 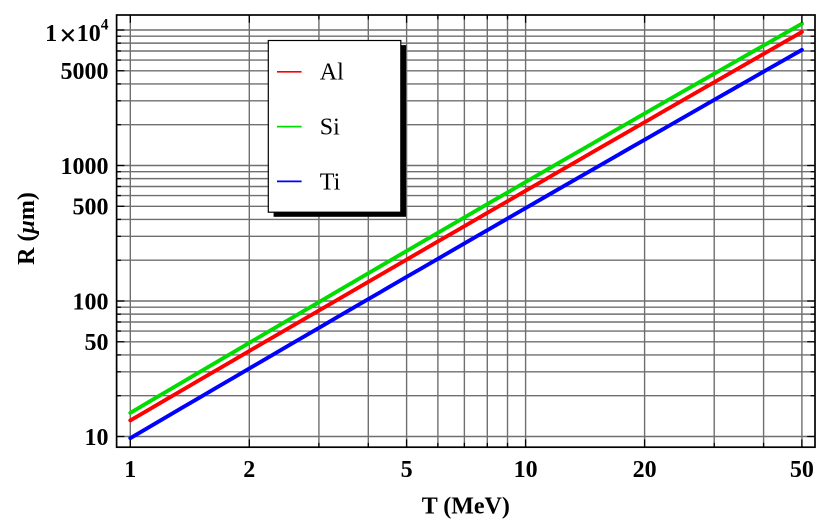 What do you see at coordinates (27, 228) in the screenshot?
I see `svg-text: R (μm)` at bounding box center [27, 228].